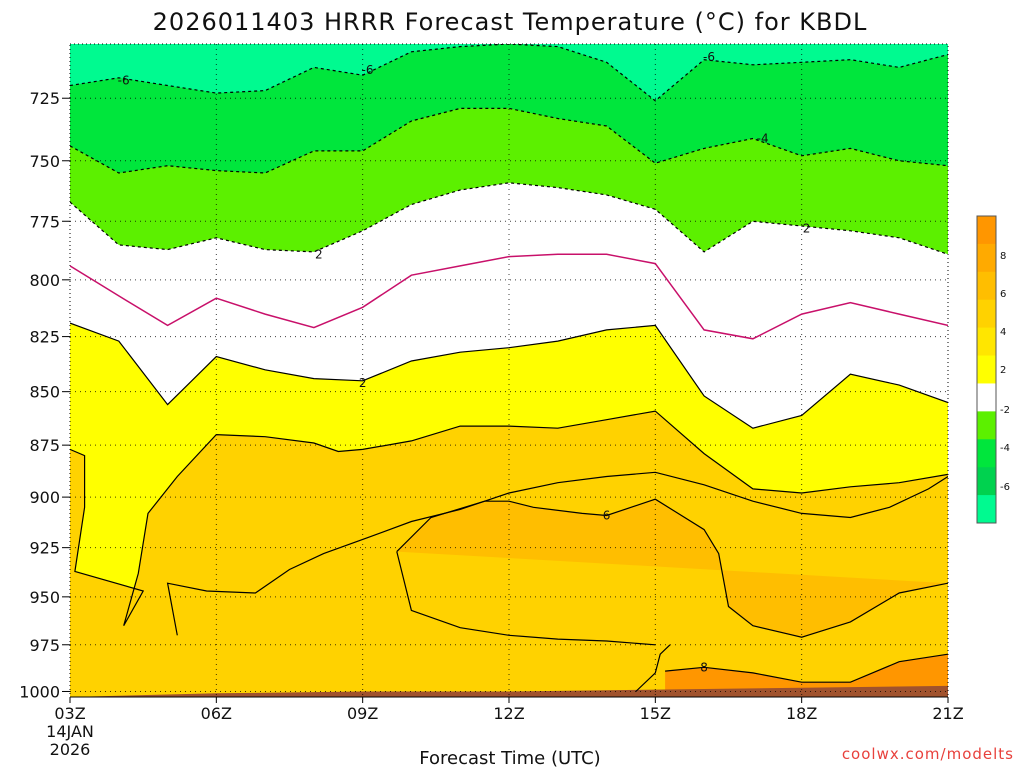 This screenshot has width=1024, height=768. Describe the element at coordinates (44, 392) in the screenshot. I see `y-tick-label-5: 850` at that location.